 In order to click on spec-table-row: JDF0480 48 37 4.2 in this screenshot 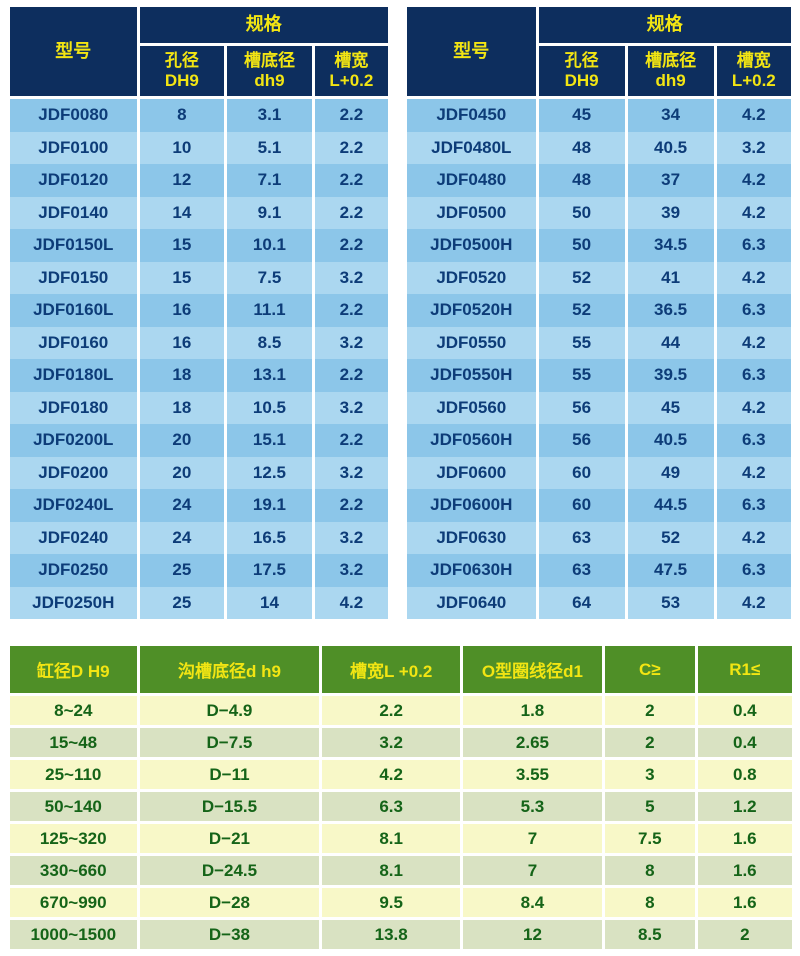, I will do `click(599, 180)`.